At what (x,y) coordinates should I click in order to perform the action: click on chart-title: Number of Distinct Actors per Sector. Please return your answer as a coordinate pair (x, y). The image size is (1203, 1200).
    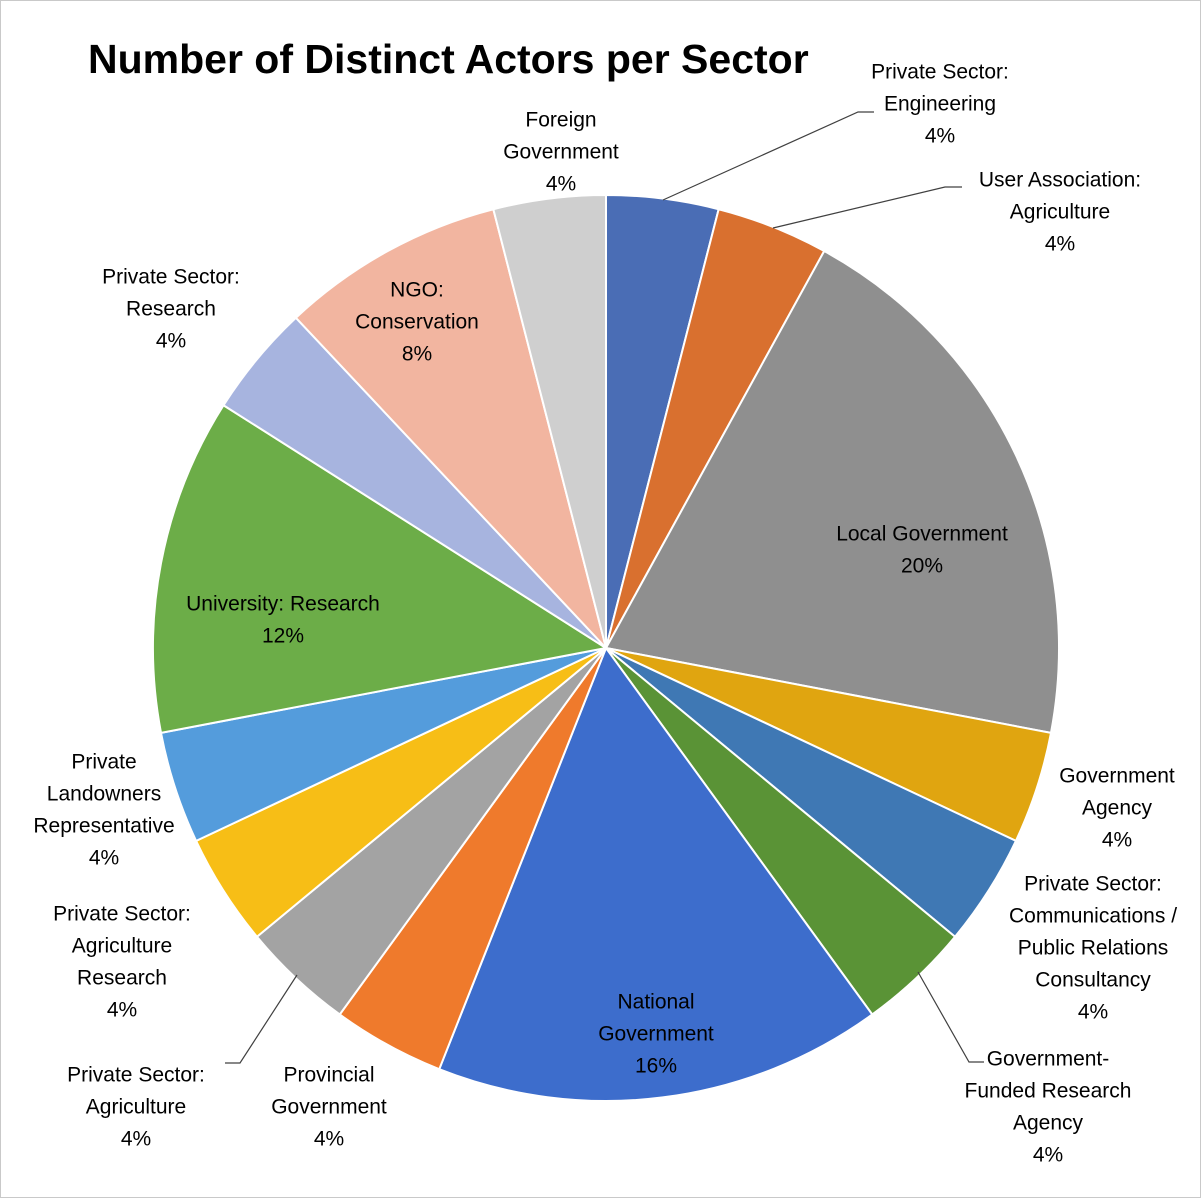
    Looking at the image, I should click on (448, 59).